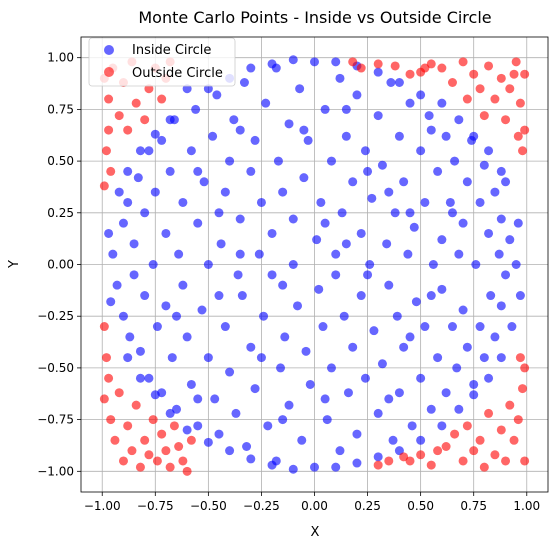  Describe the element at coordinates (155, 506) in the screenshot. I see `x-tick-label: −0.75` at that location.